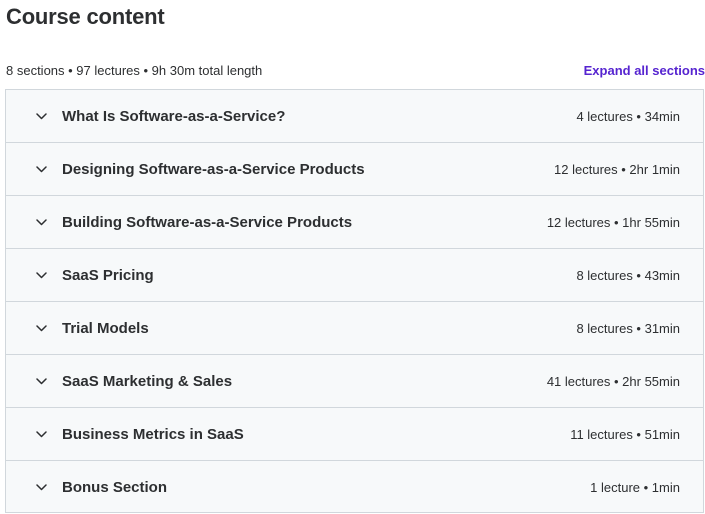  What do you see at coordinates (613, 222) in the screenshot?
I see `section-meta: 12 lectures • 1hr 55min` at bounding box center [613, 222].